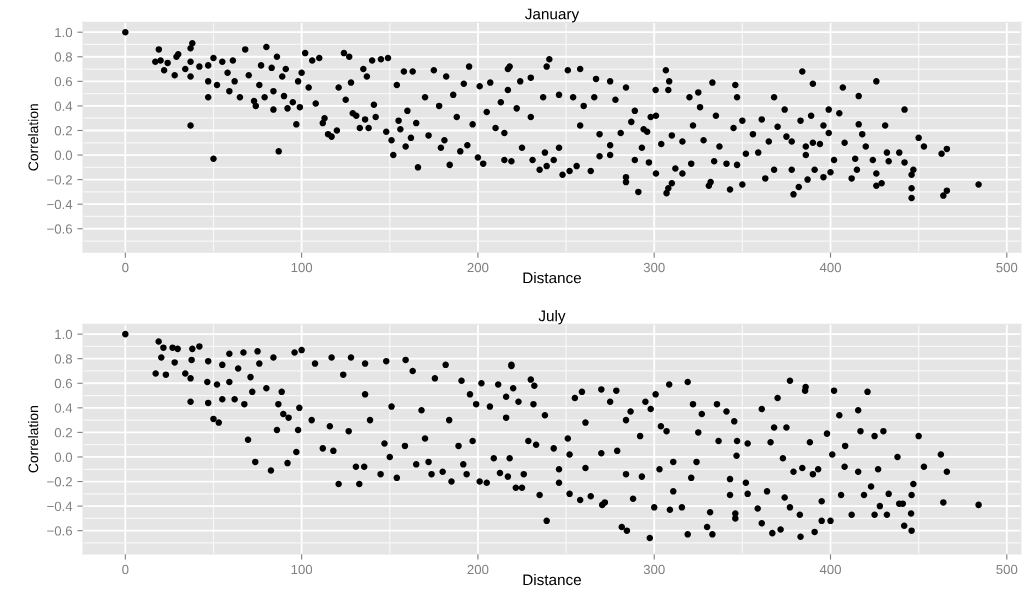  What do you see at coordinates (552, 317) in the screenshot?
I see `chart-title: July` at bounding box center [552, 317].